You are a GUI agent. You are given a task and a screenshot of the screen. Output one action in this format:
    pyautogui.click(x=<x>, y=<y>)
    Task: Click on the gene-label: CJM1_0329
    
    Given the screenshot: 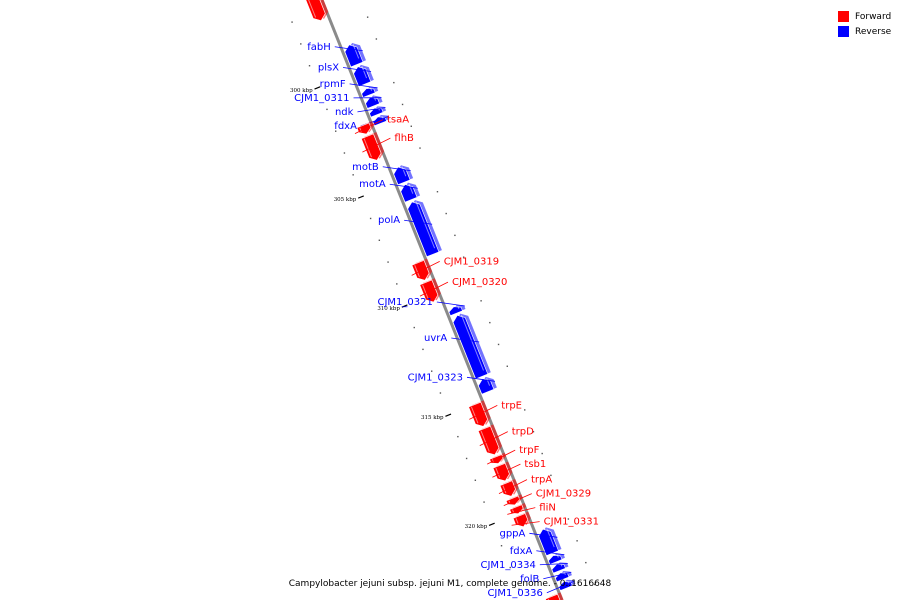 What is the action you would take?
    pyautogui.click(x=563, y=494)
    